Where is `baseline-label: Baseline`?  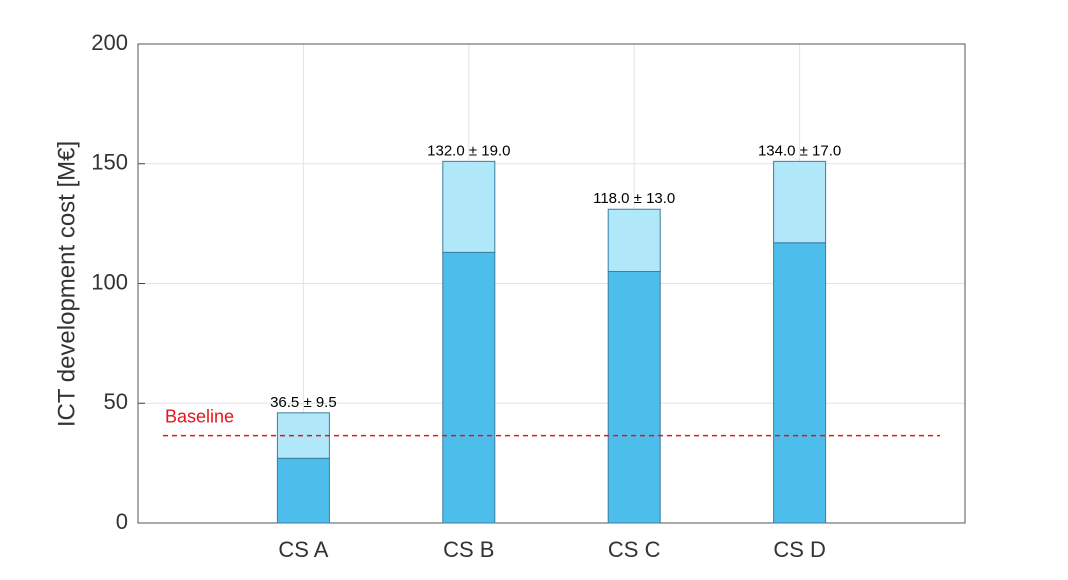
baseline-label: Baseline is located at coordinates (199, 416).